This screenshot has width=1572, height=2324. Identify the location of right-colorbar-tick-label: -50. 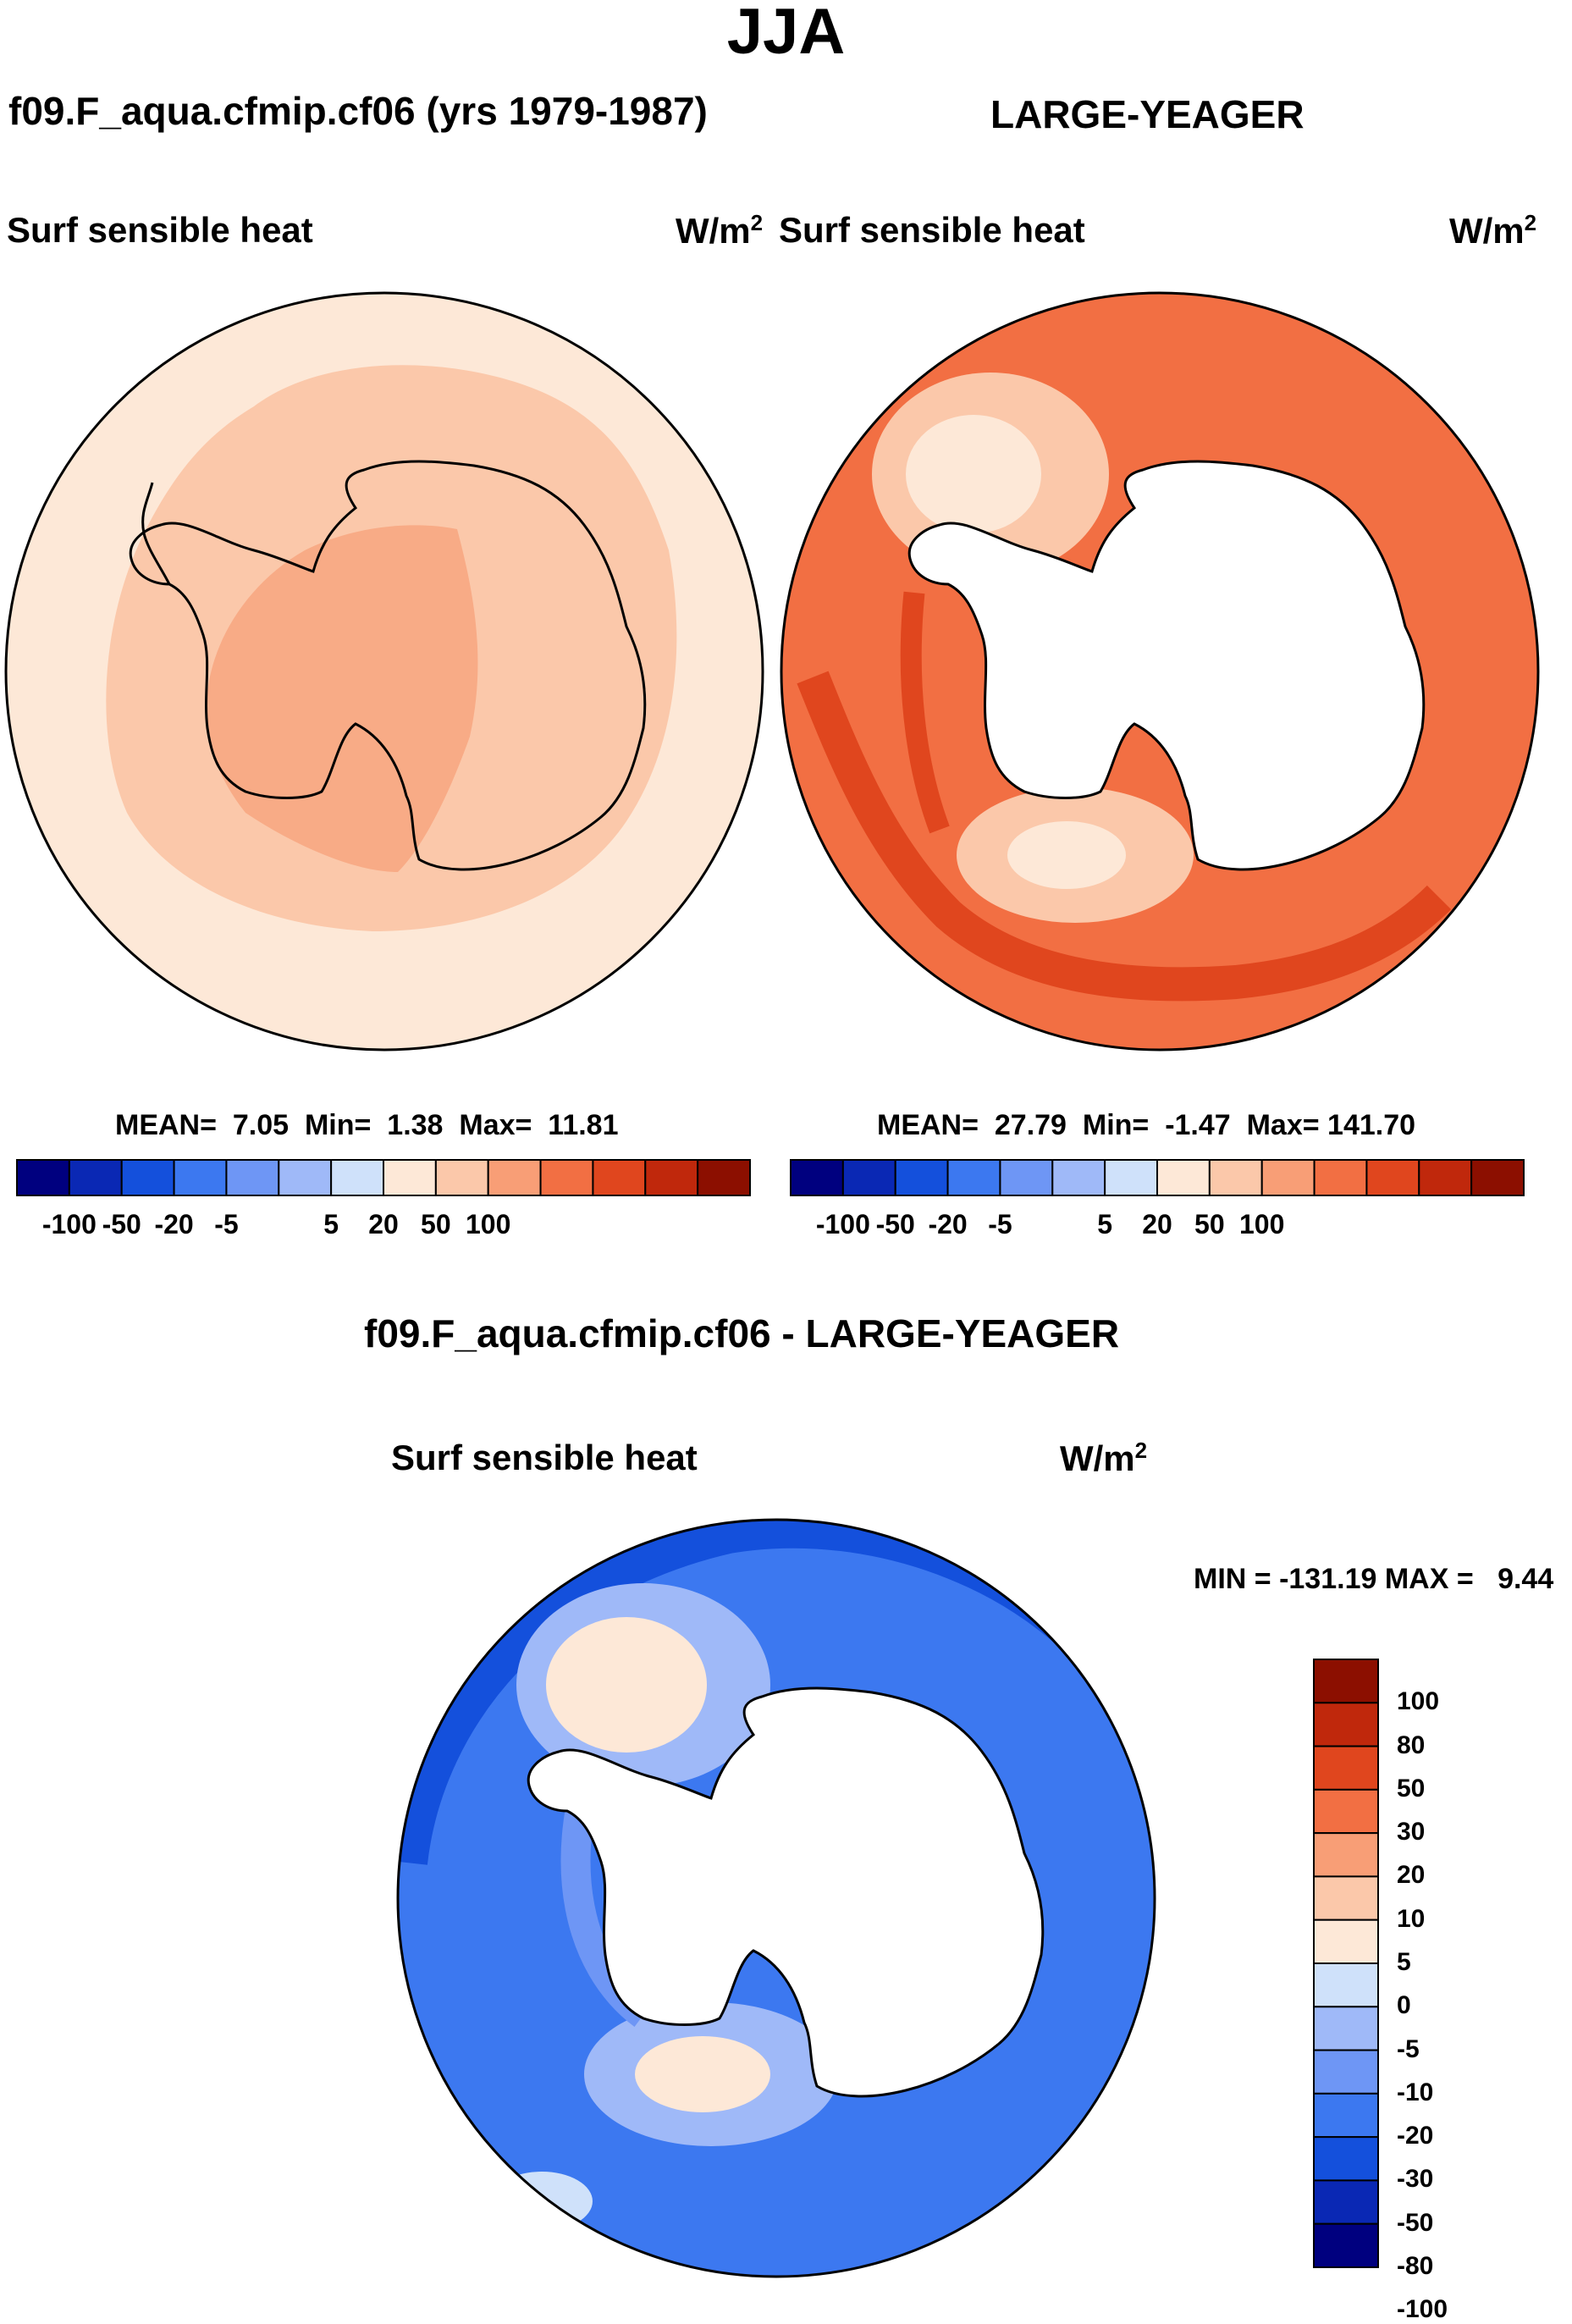
(895, 1224).